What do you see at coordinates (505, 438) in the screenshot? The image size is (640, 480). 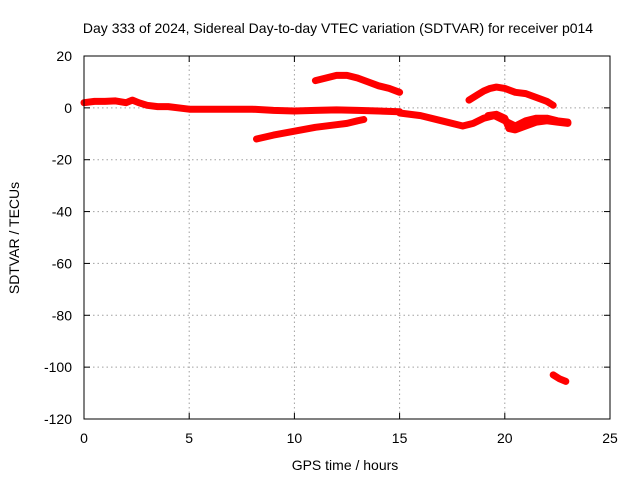 I see `x-tick-label: 20` at bounding box center [505, 438].